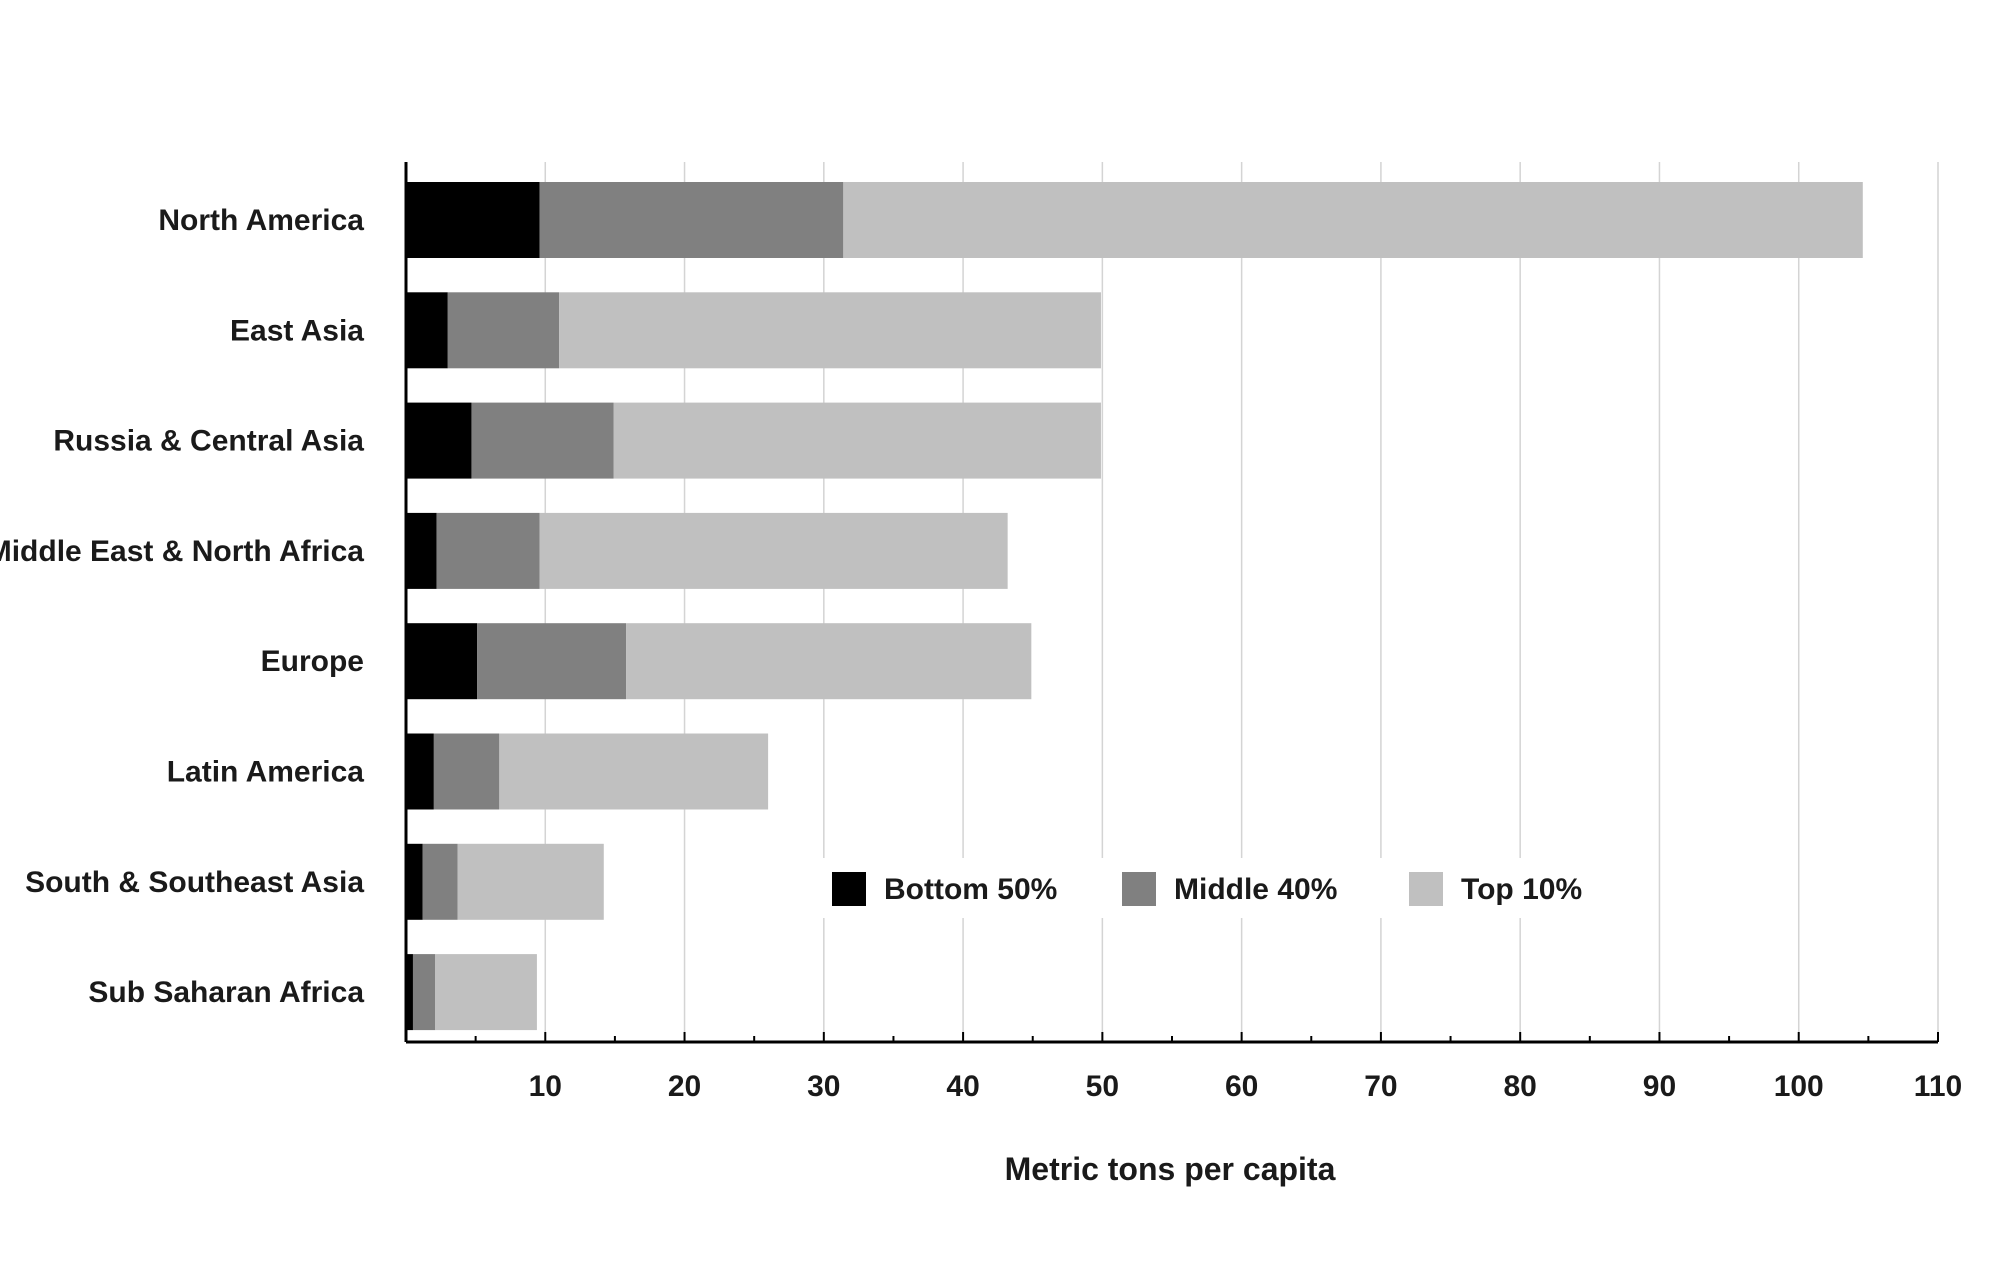 The height and width of the screenshot is (1268, 2000). What do you see at coordinates (545, 1086) in the screenshot?
I see `x-tick-label: 10` at bounding box center [545, 1086].